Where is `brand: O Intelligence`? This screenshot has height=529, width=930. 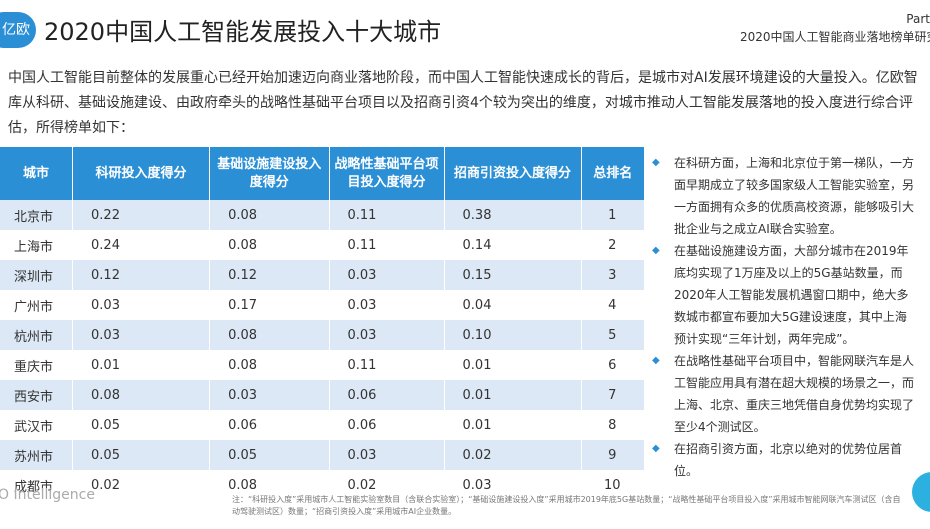 brand: O Intelligence is located at coordinates (47, 495).